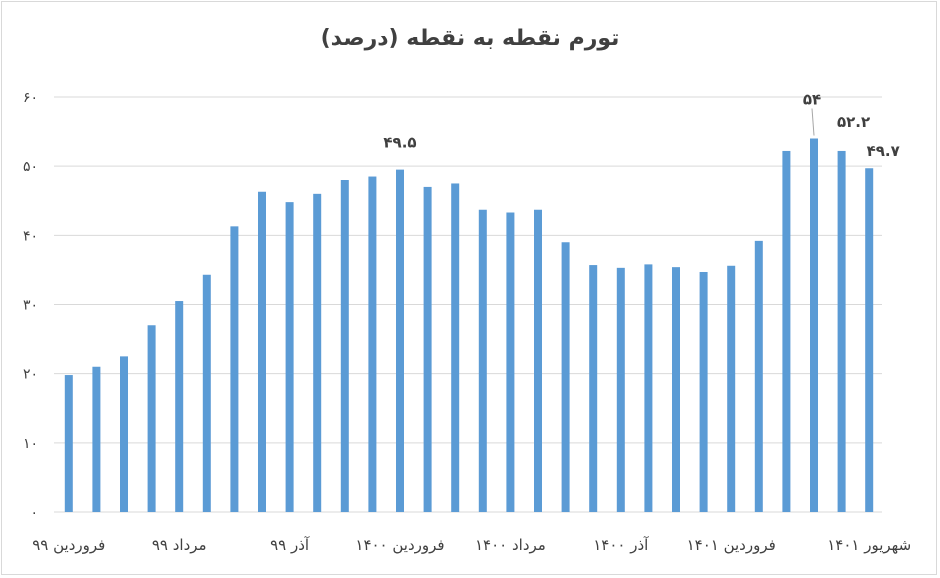 The width and height of the screenshot is (940, 578). I want to click on x-tick-label: آذر ۹۹, so click(290, 545).